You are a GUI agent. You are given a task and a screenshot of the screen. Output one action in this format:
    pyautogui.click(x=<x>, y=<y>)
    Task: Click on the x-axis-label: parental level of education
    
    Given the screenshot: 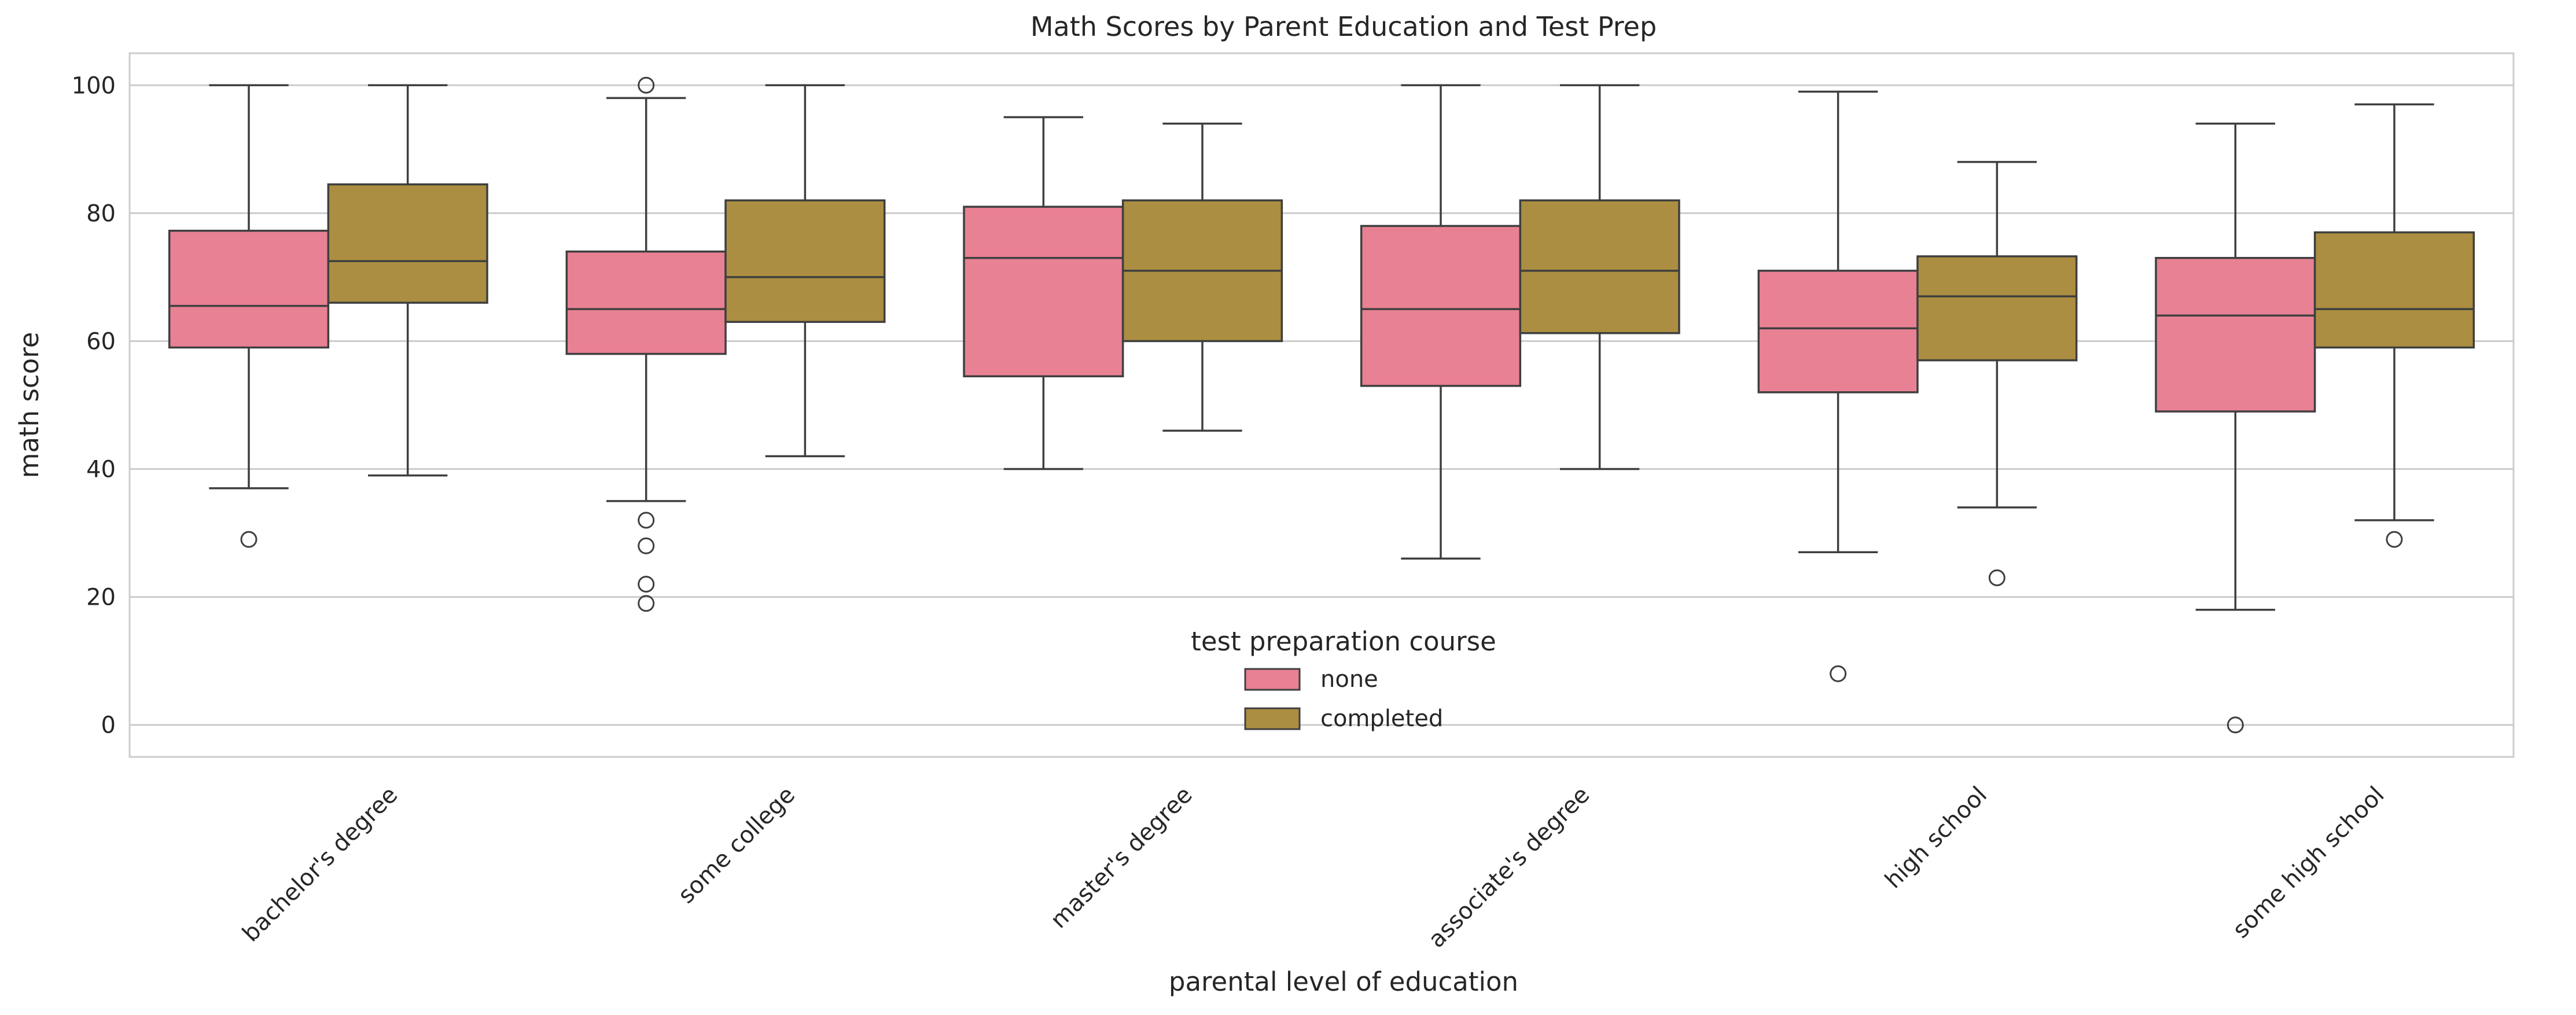 What is the action you would take?
    pyautogui.click(x=1343, y=981)
    